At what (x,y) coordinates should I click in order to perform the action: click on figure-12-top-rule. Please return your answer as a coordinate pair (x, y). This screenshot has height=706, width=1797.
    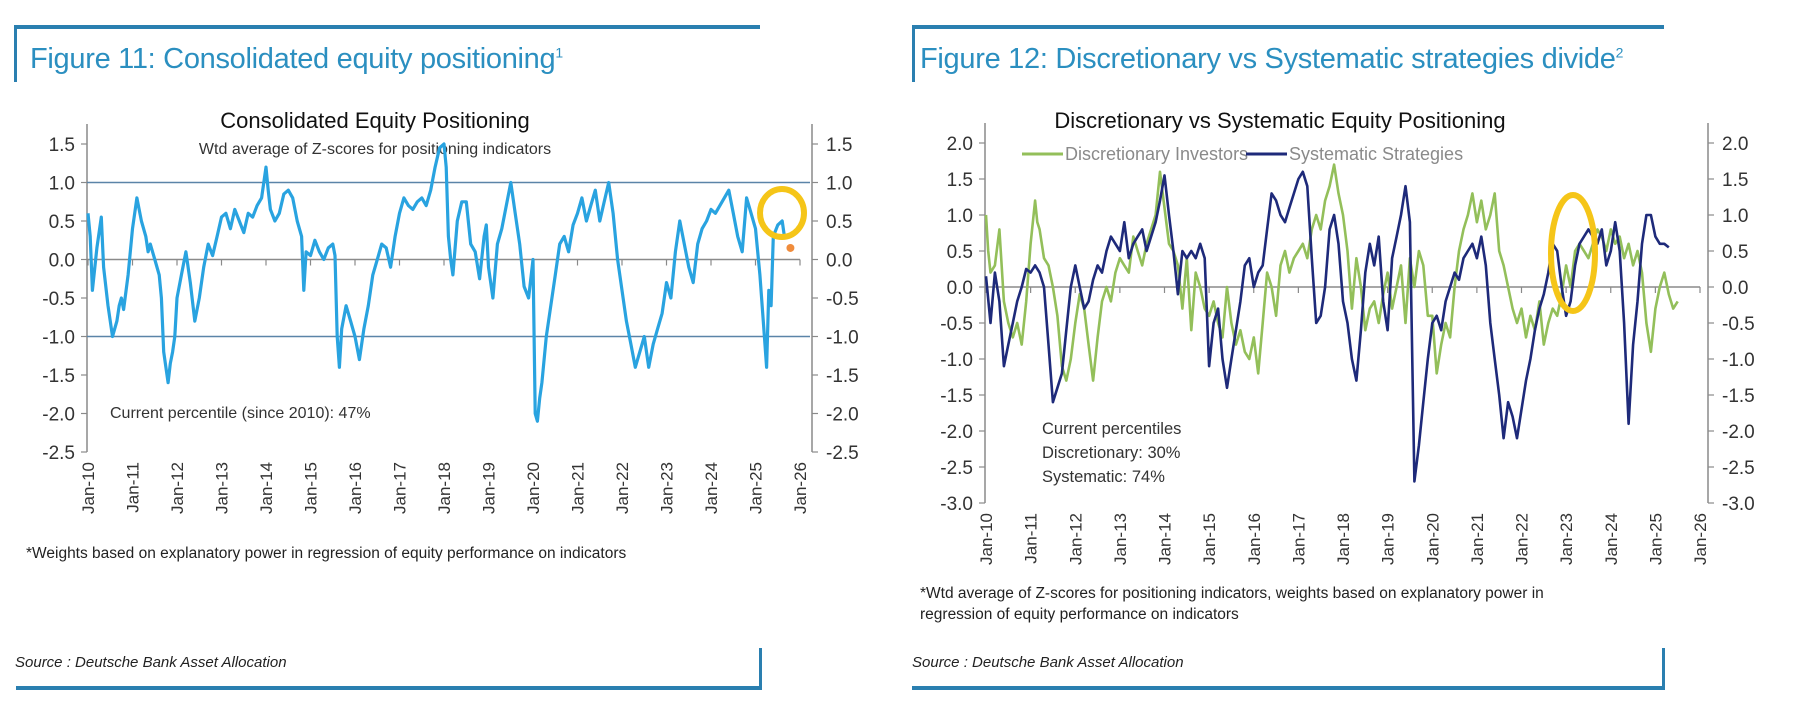
    Looking at the image, I should click on (1288, 27).